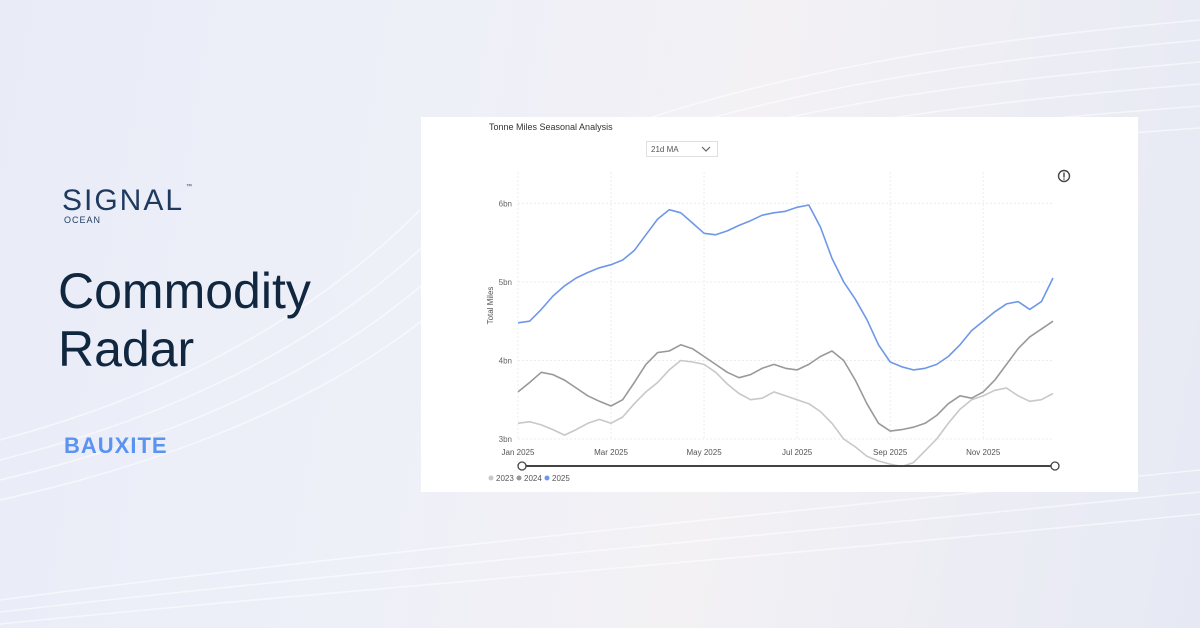 This screenshot has height=628, width=1200. Describe the element at coordinates (505, 203) in the screenshot. I see `y-tick-label: 6bn` at that location.